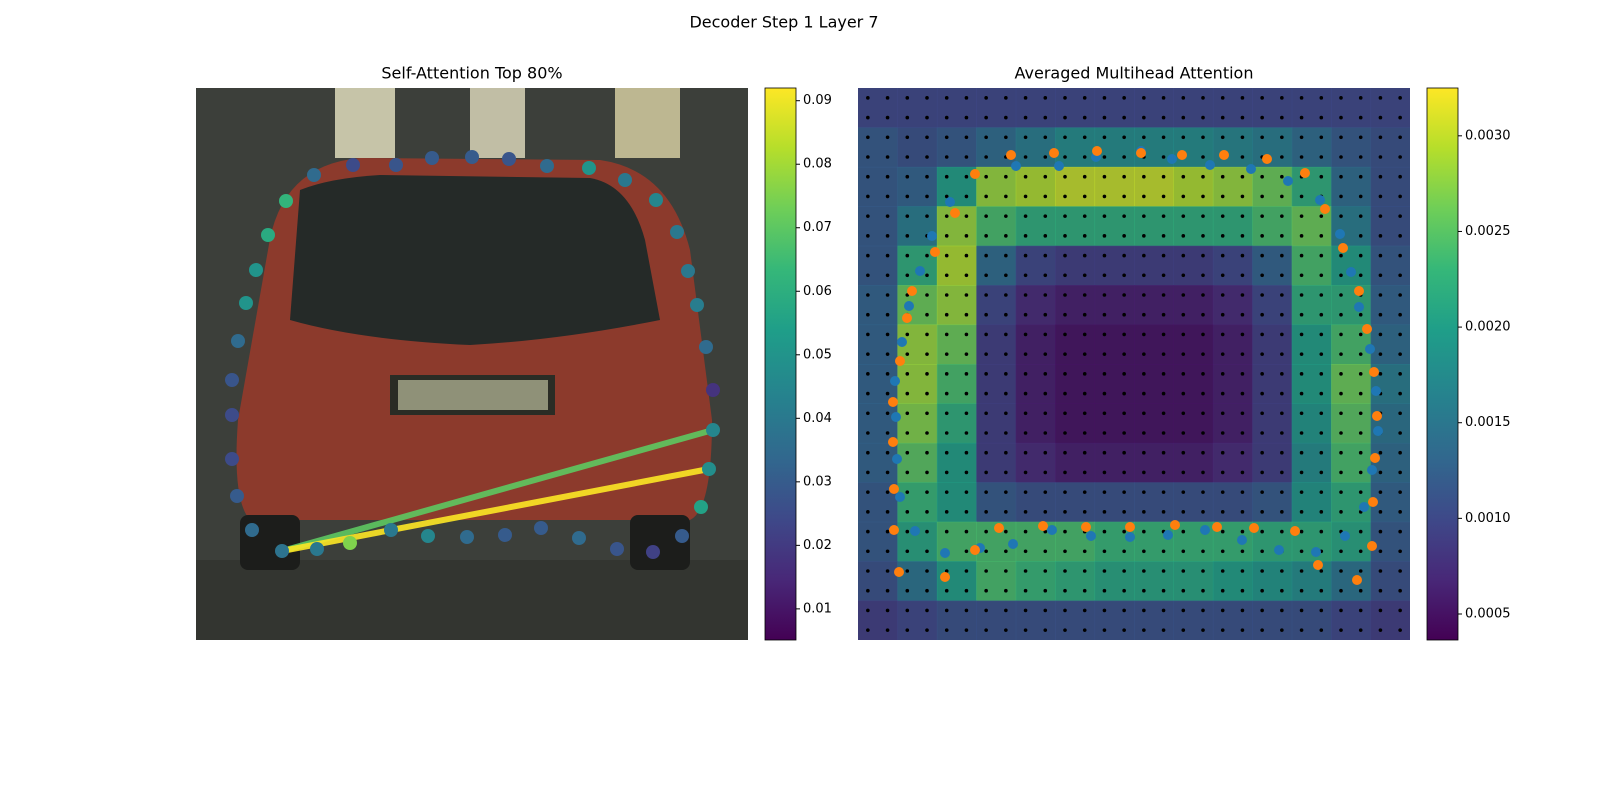  Describe the element at coordinates (1442, 364) in the screenshot. I see `colorbar` at that location.